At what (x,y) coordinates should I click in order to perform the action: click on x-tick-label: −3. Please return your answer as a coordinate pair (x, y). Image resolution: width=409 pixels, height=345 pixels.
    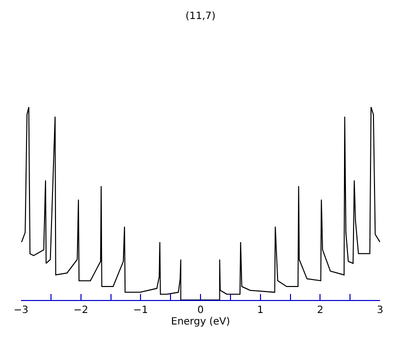
    Looking at the image, I should click on (21, 310).